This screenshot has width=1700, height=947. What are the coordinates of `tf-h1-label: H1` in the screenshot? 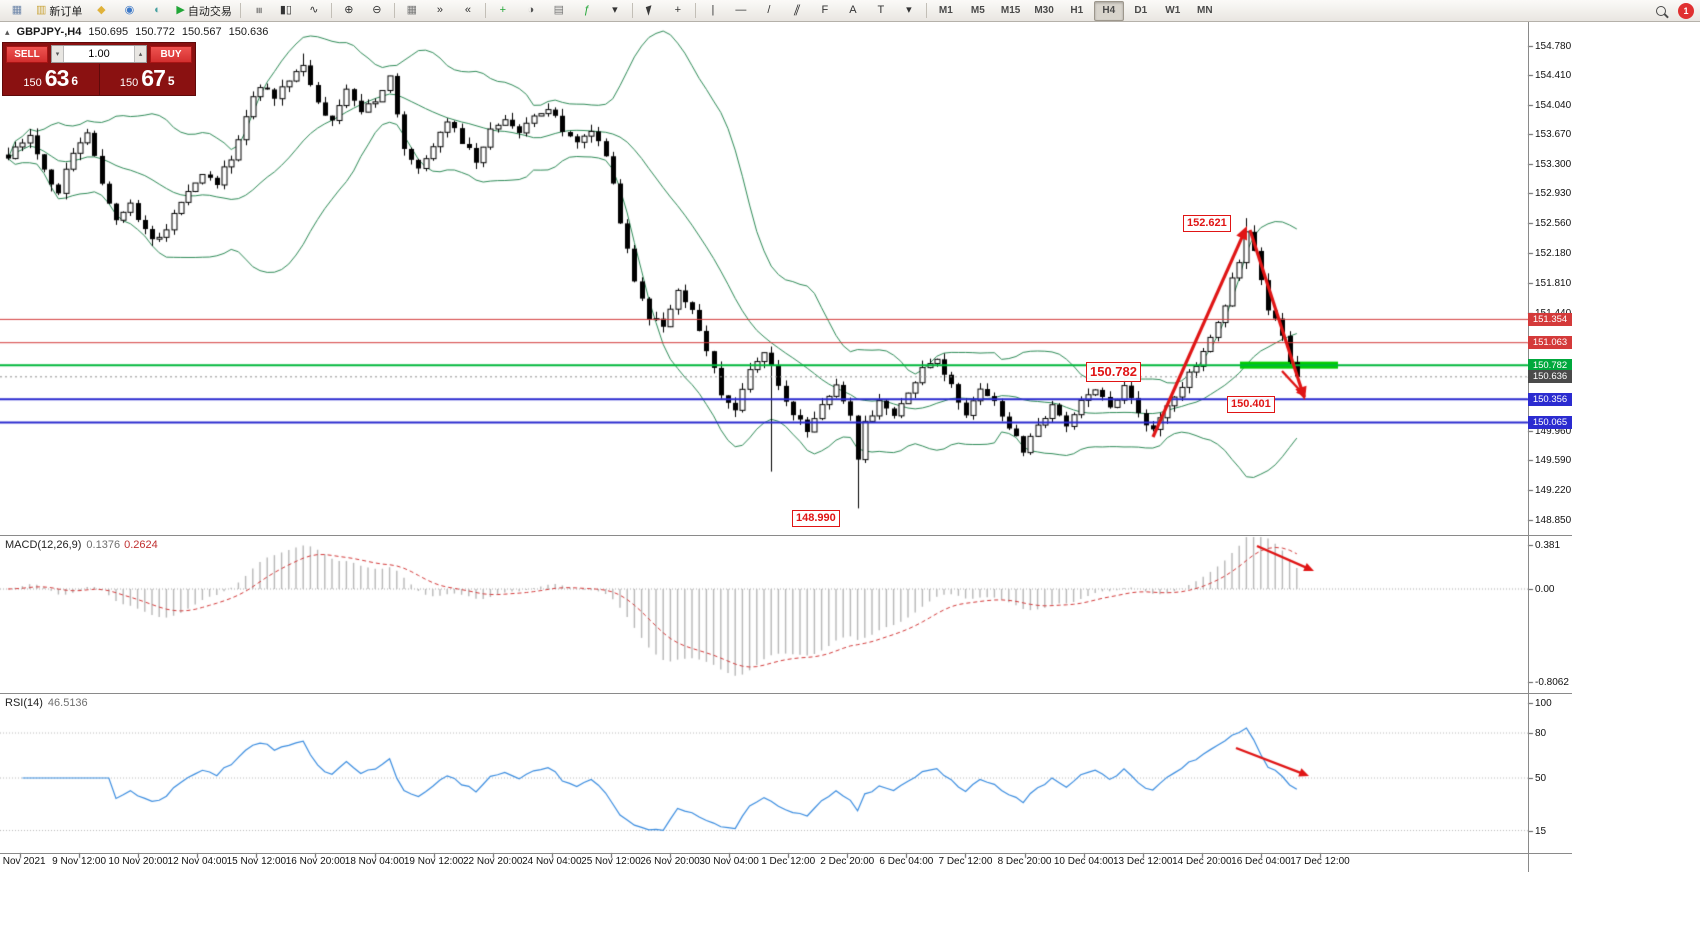 It's located at (1077, 10).